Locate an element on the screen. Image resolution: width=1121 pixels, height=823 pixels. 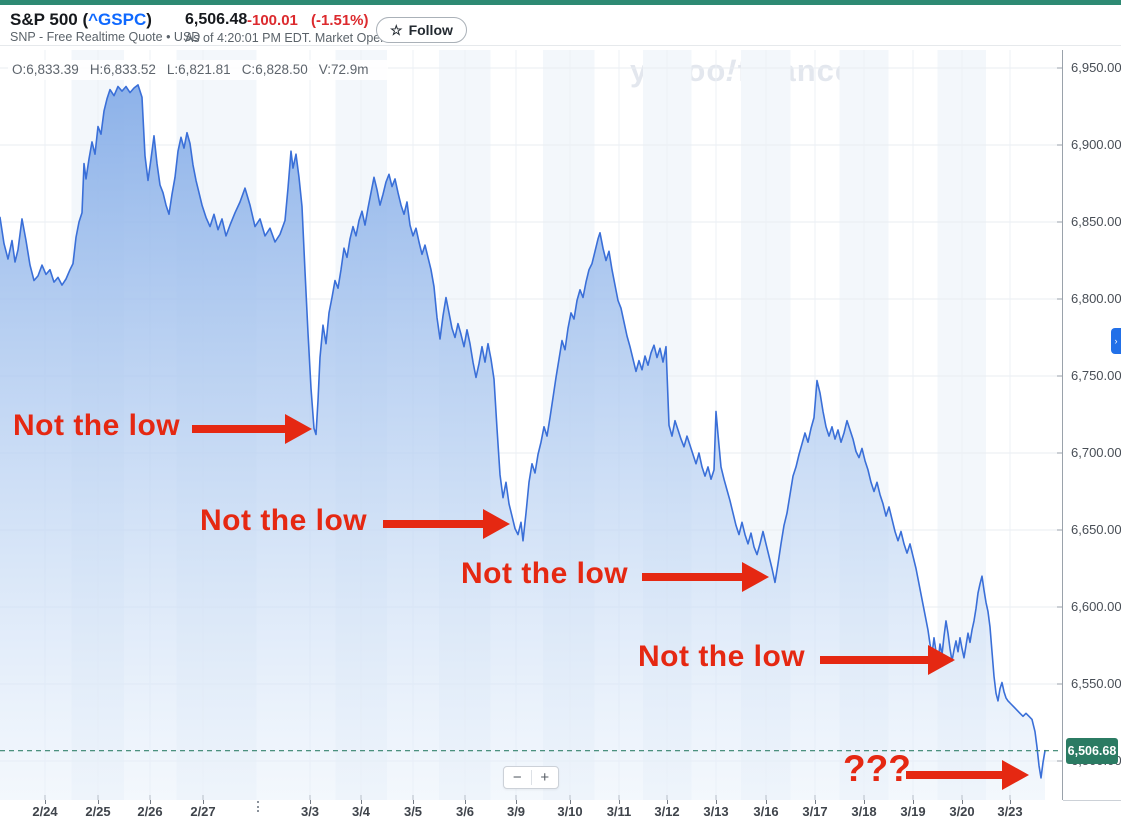
chevron-right-icon: › is located at coordinates (1116, 341).